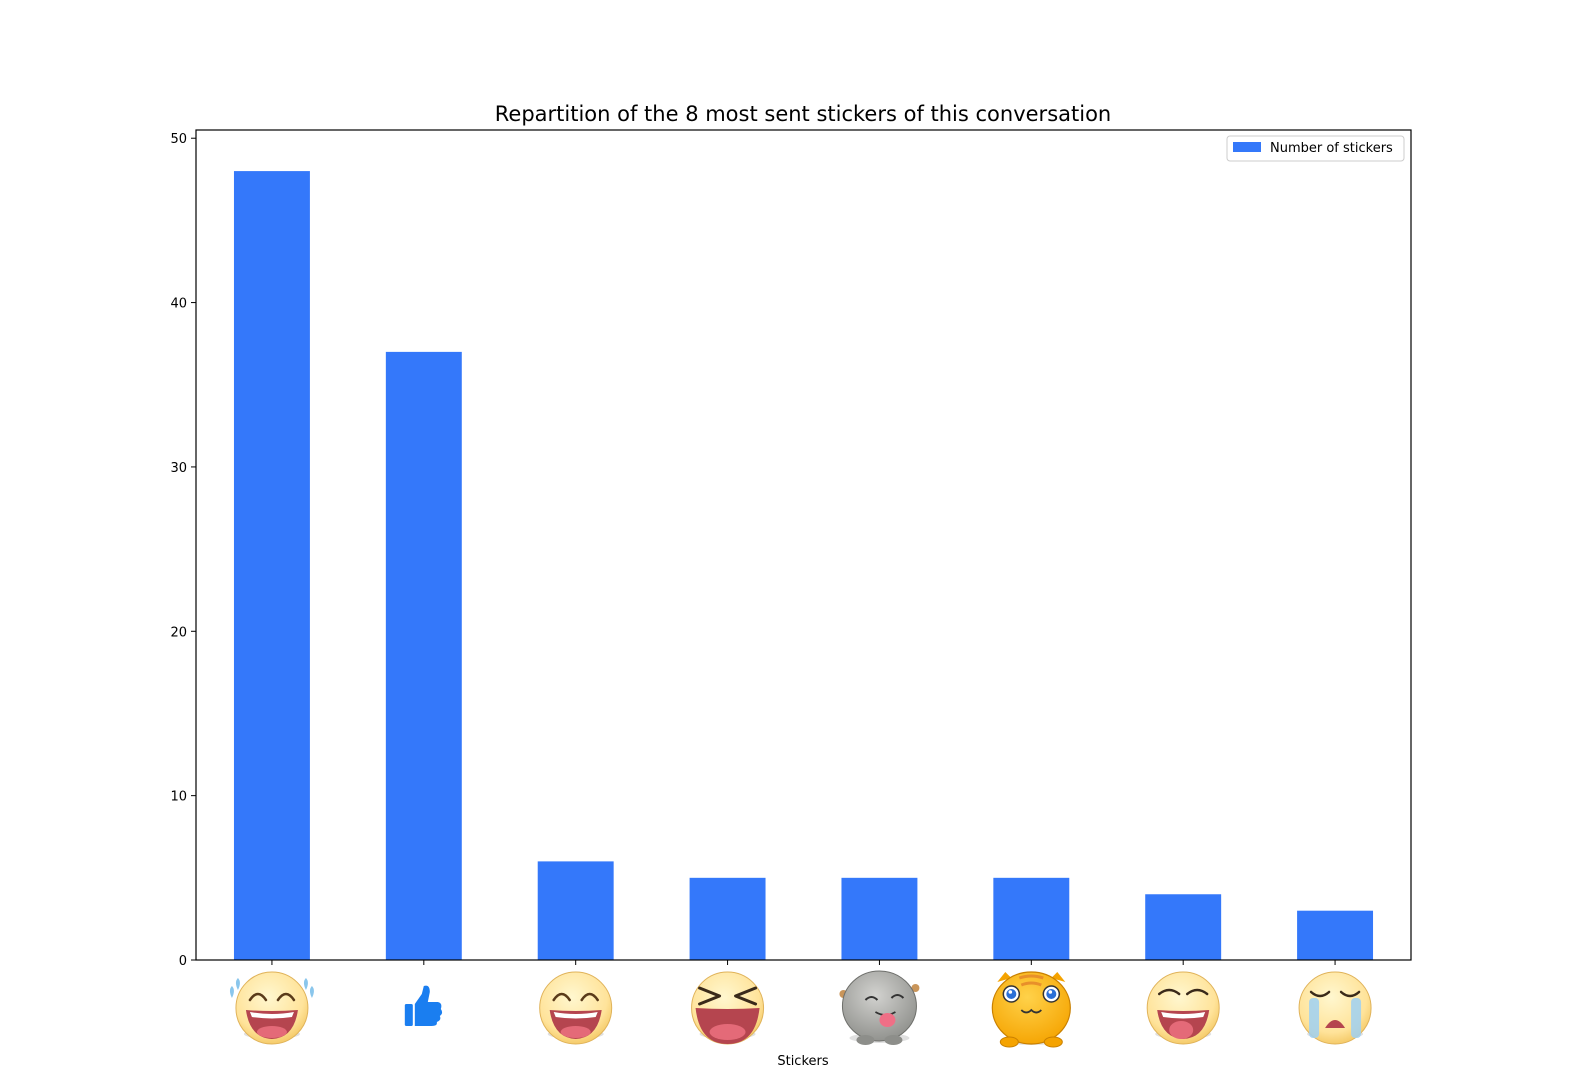 Image resolution: width=1571 pixels, height=1080 pixels. I want to click on y-tick-label: 50, so click(178, 139).